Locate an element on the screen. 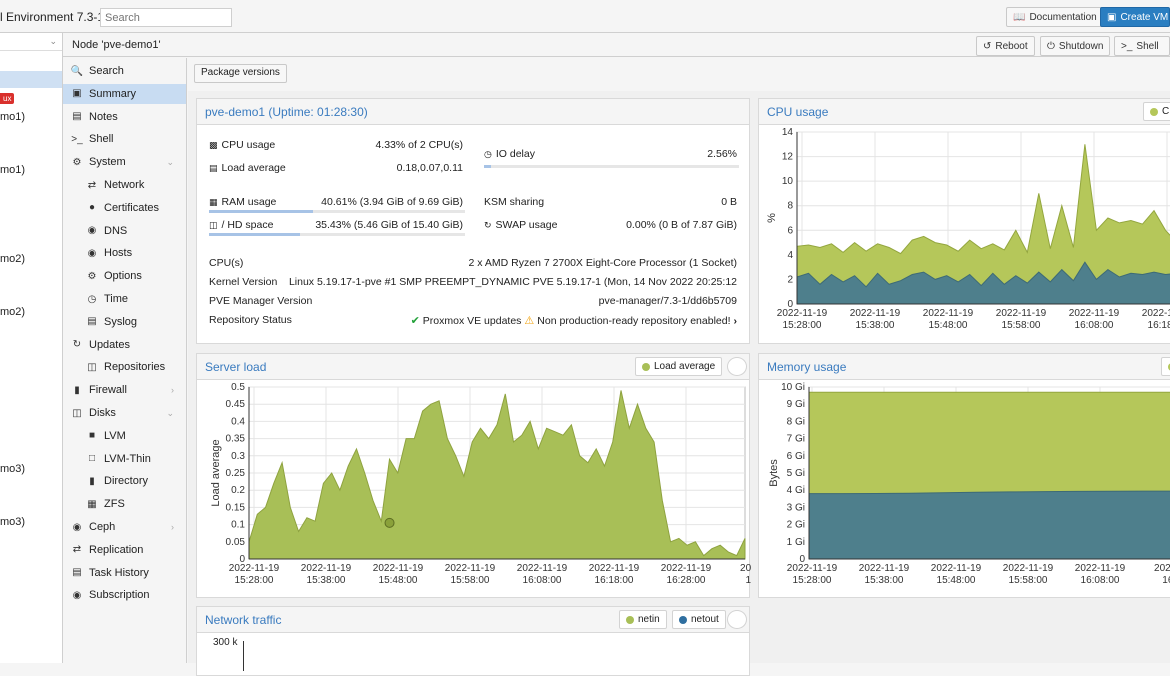 The width and height of the screenshot is (1170, 676). cpu-usage-value: 4.33% of 2 CPU(s) is located at coordinates (419, 145).